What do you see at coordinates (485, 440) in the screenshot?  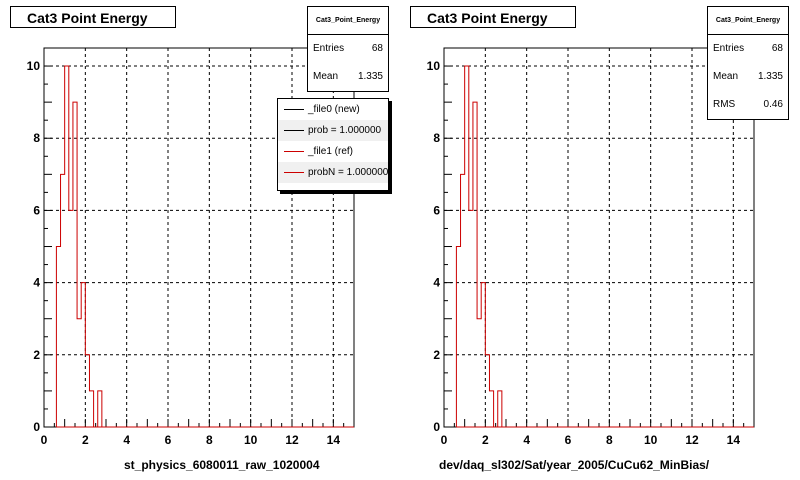 I see `right-x-tick-label: 2` at bounding box center [485, 440].